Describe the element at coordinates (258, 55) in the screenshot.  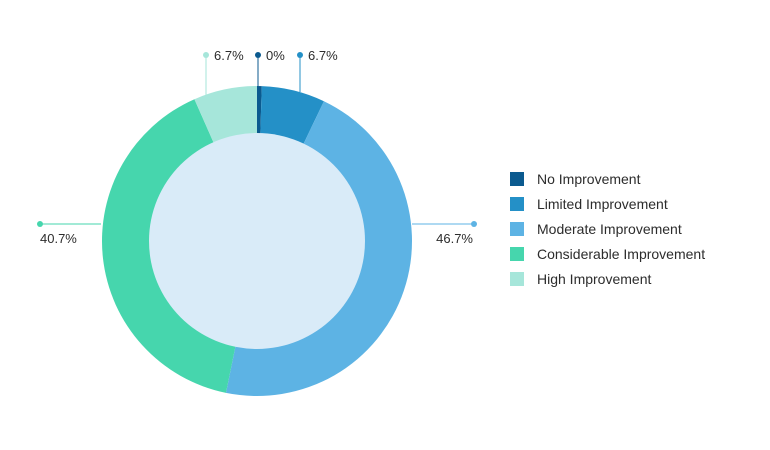
I see `leader-dot-no-improvement` at that location.